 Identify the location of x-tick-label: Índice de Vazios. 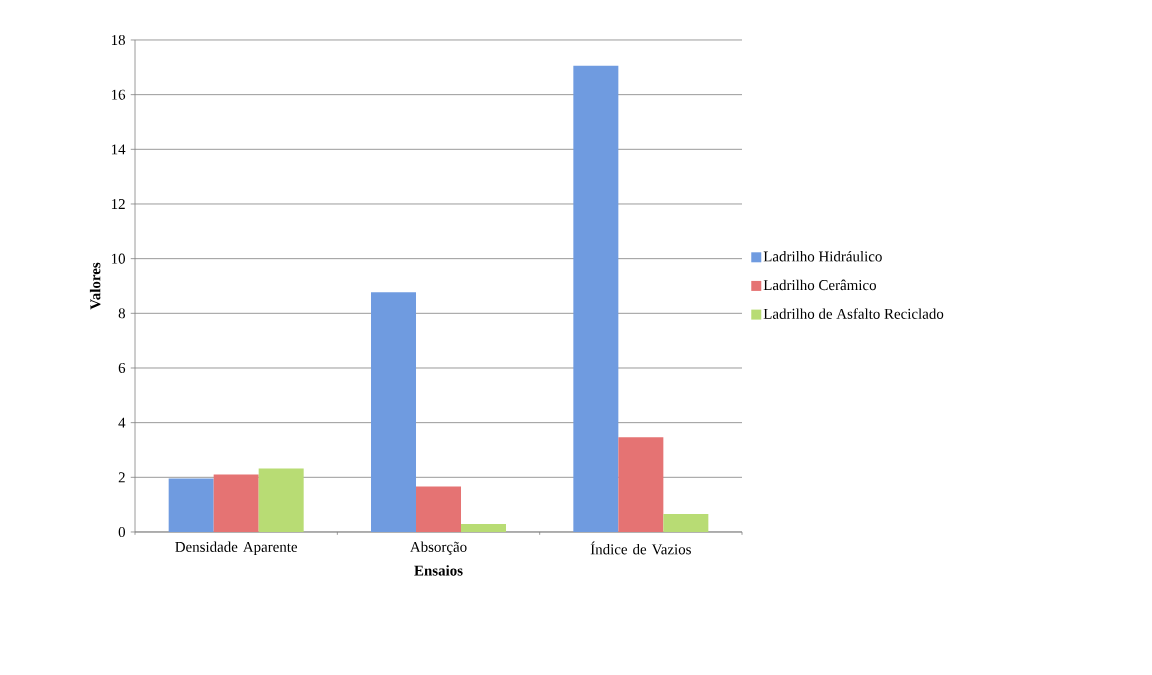
(640, 548).